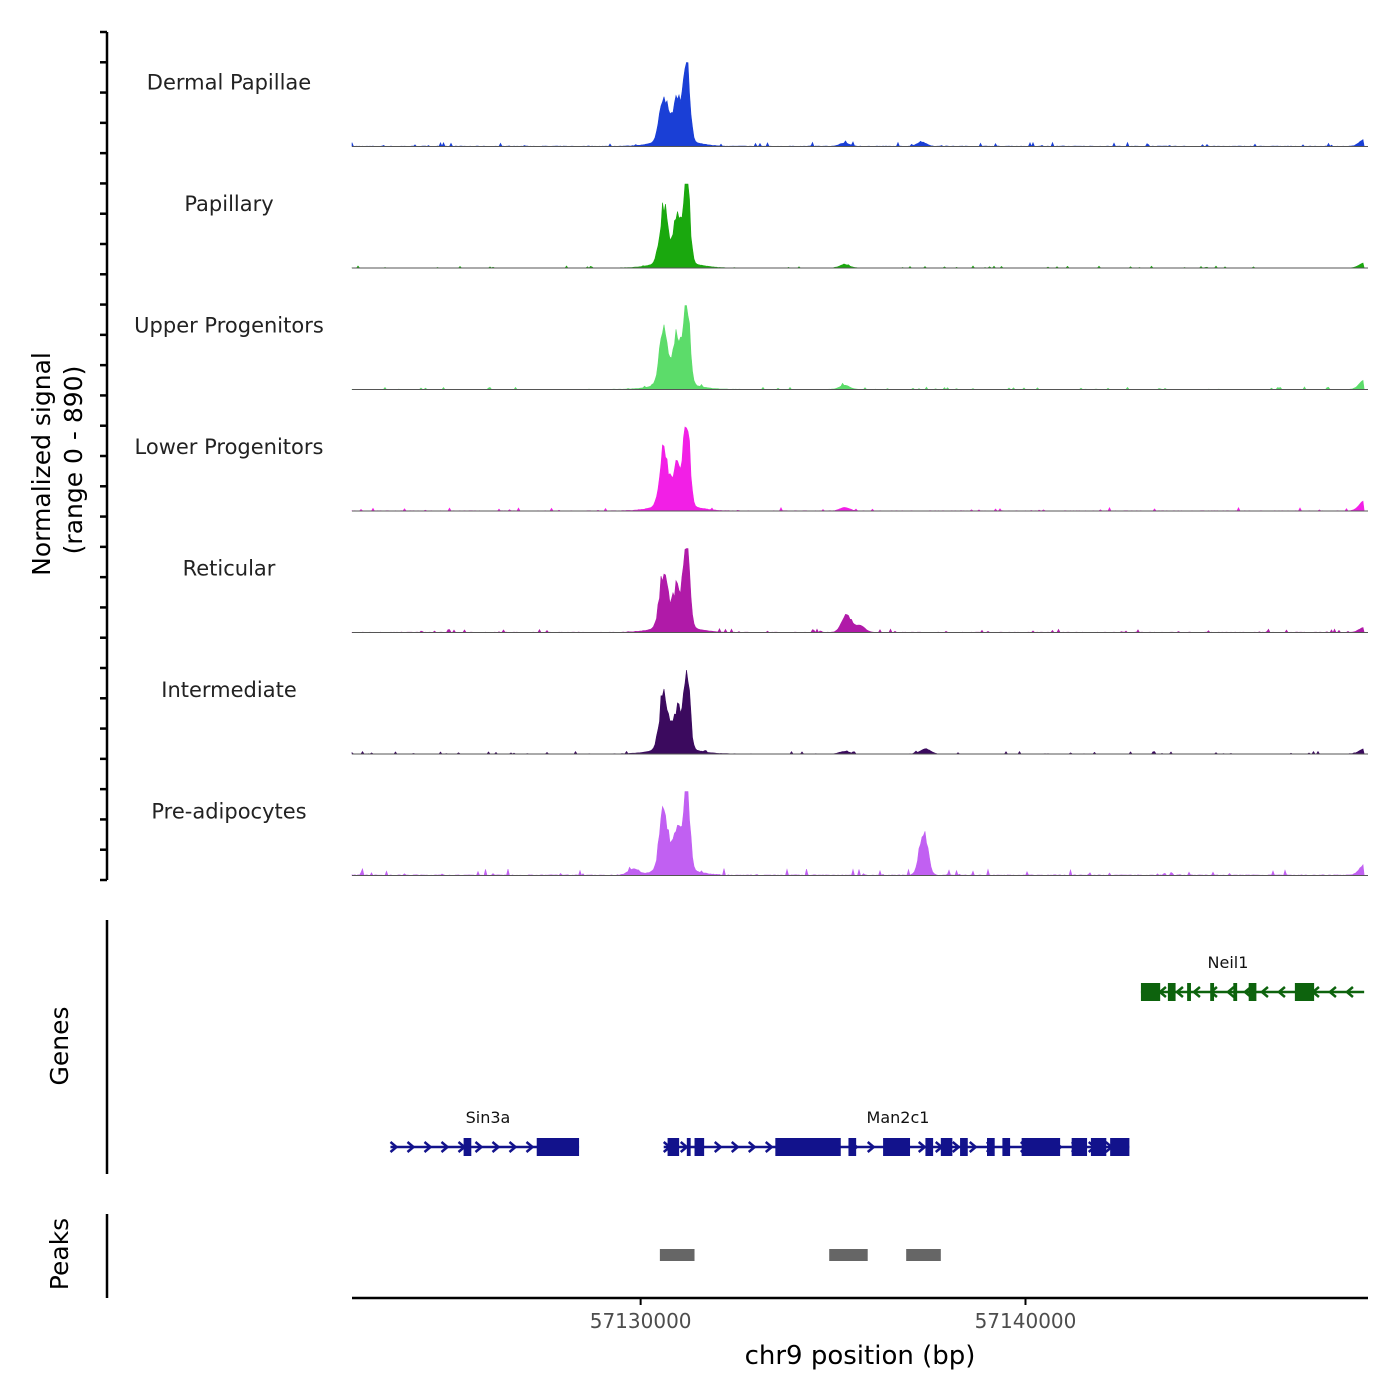 Image resolution: width=1400 pixels, height=1400 pixels. Describe the element at coordinates (57, 460) in the screenshot. I see `y-axis-title: Normalized signal (range 0 - 890)` at that location.